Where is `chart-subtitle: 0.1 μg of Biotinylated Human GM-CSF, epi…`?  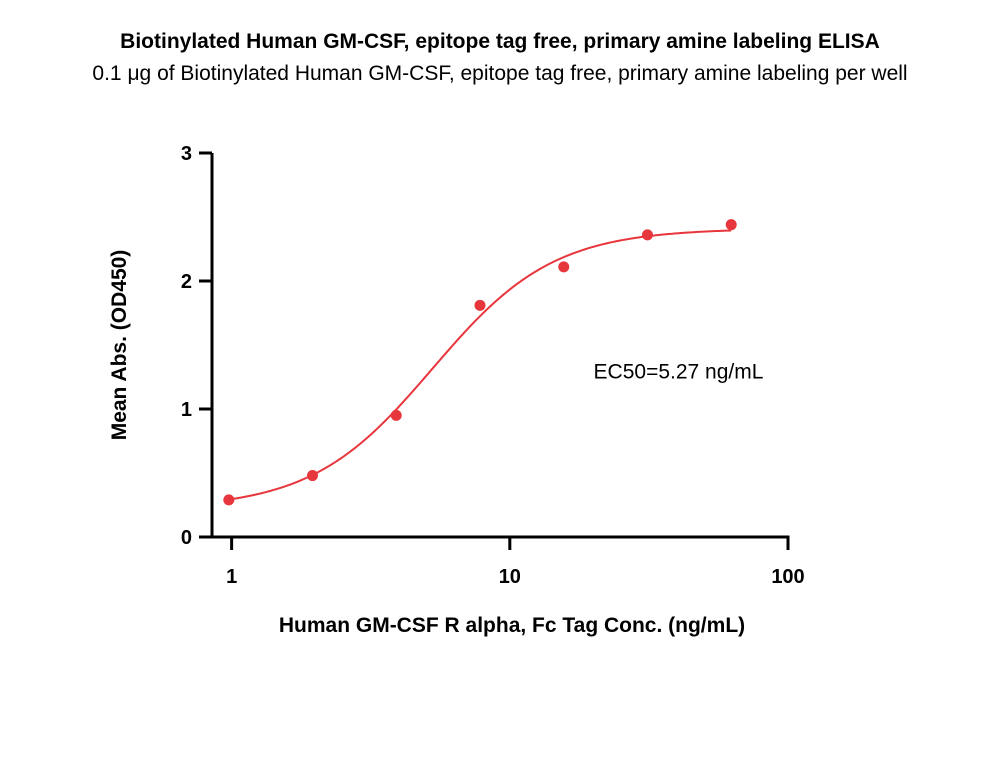
chart-subtitle: 0.1 μg of Biotinylated Human GM-CSF, epi… is located at coordinates (500, 73).